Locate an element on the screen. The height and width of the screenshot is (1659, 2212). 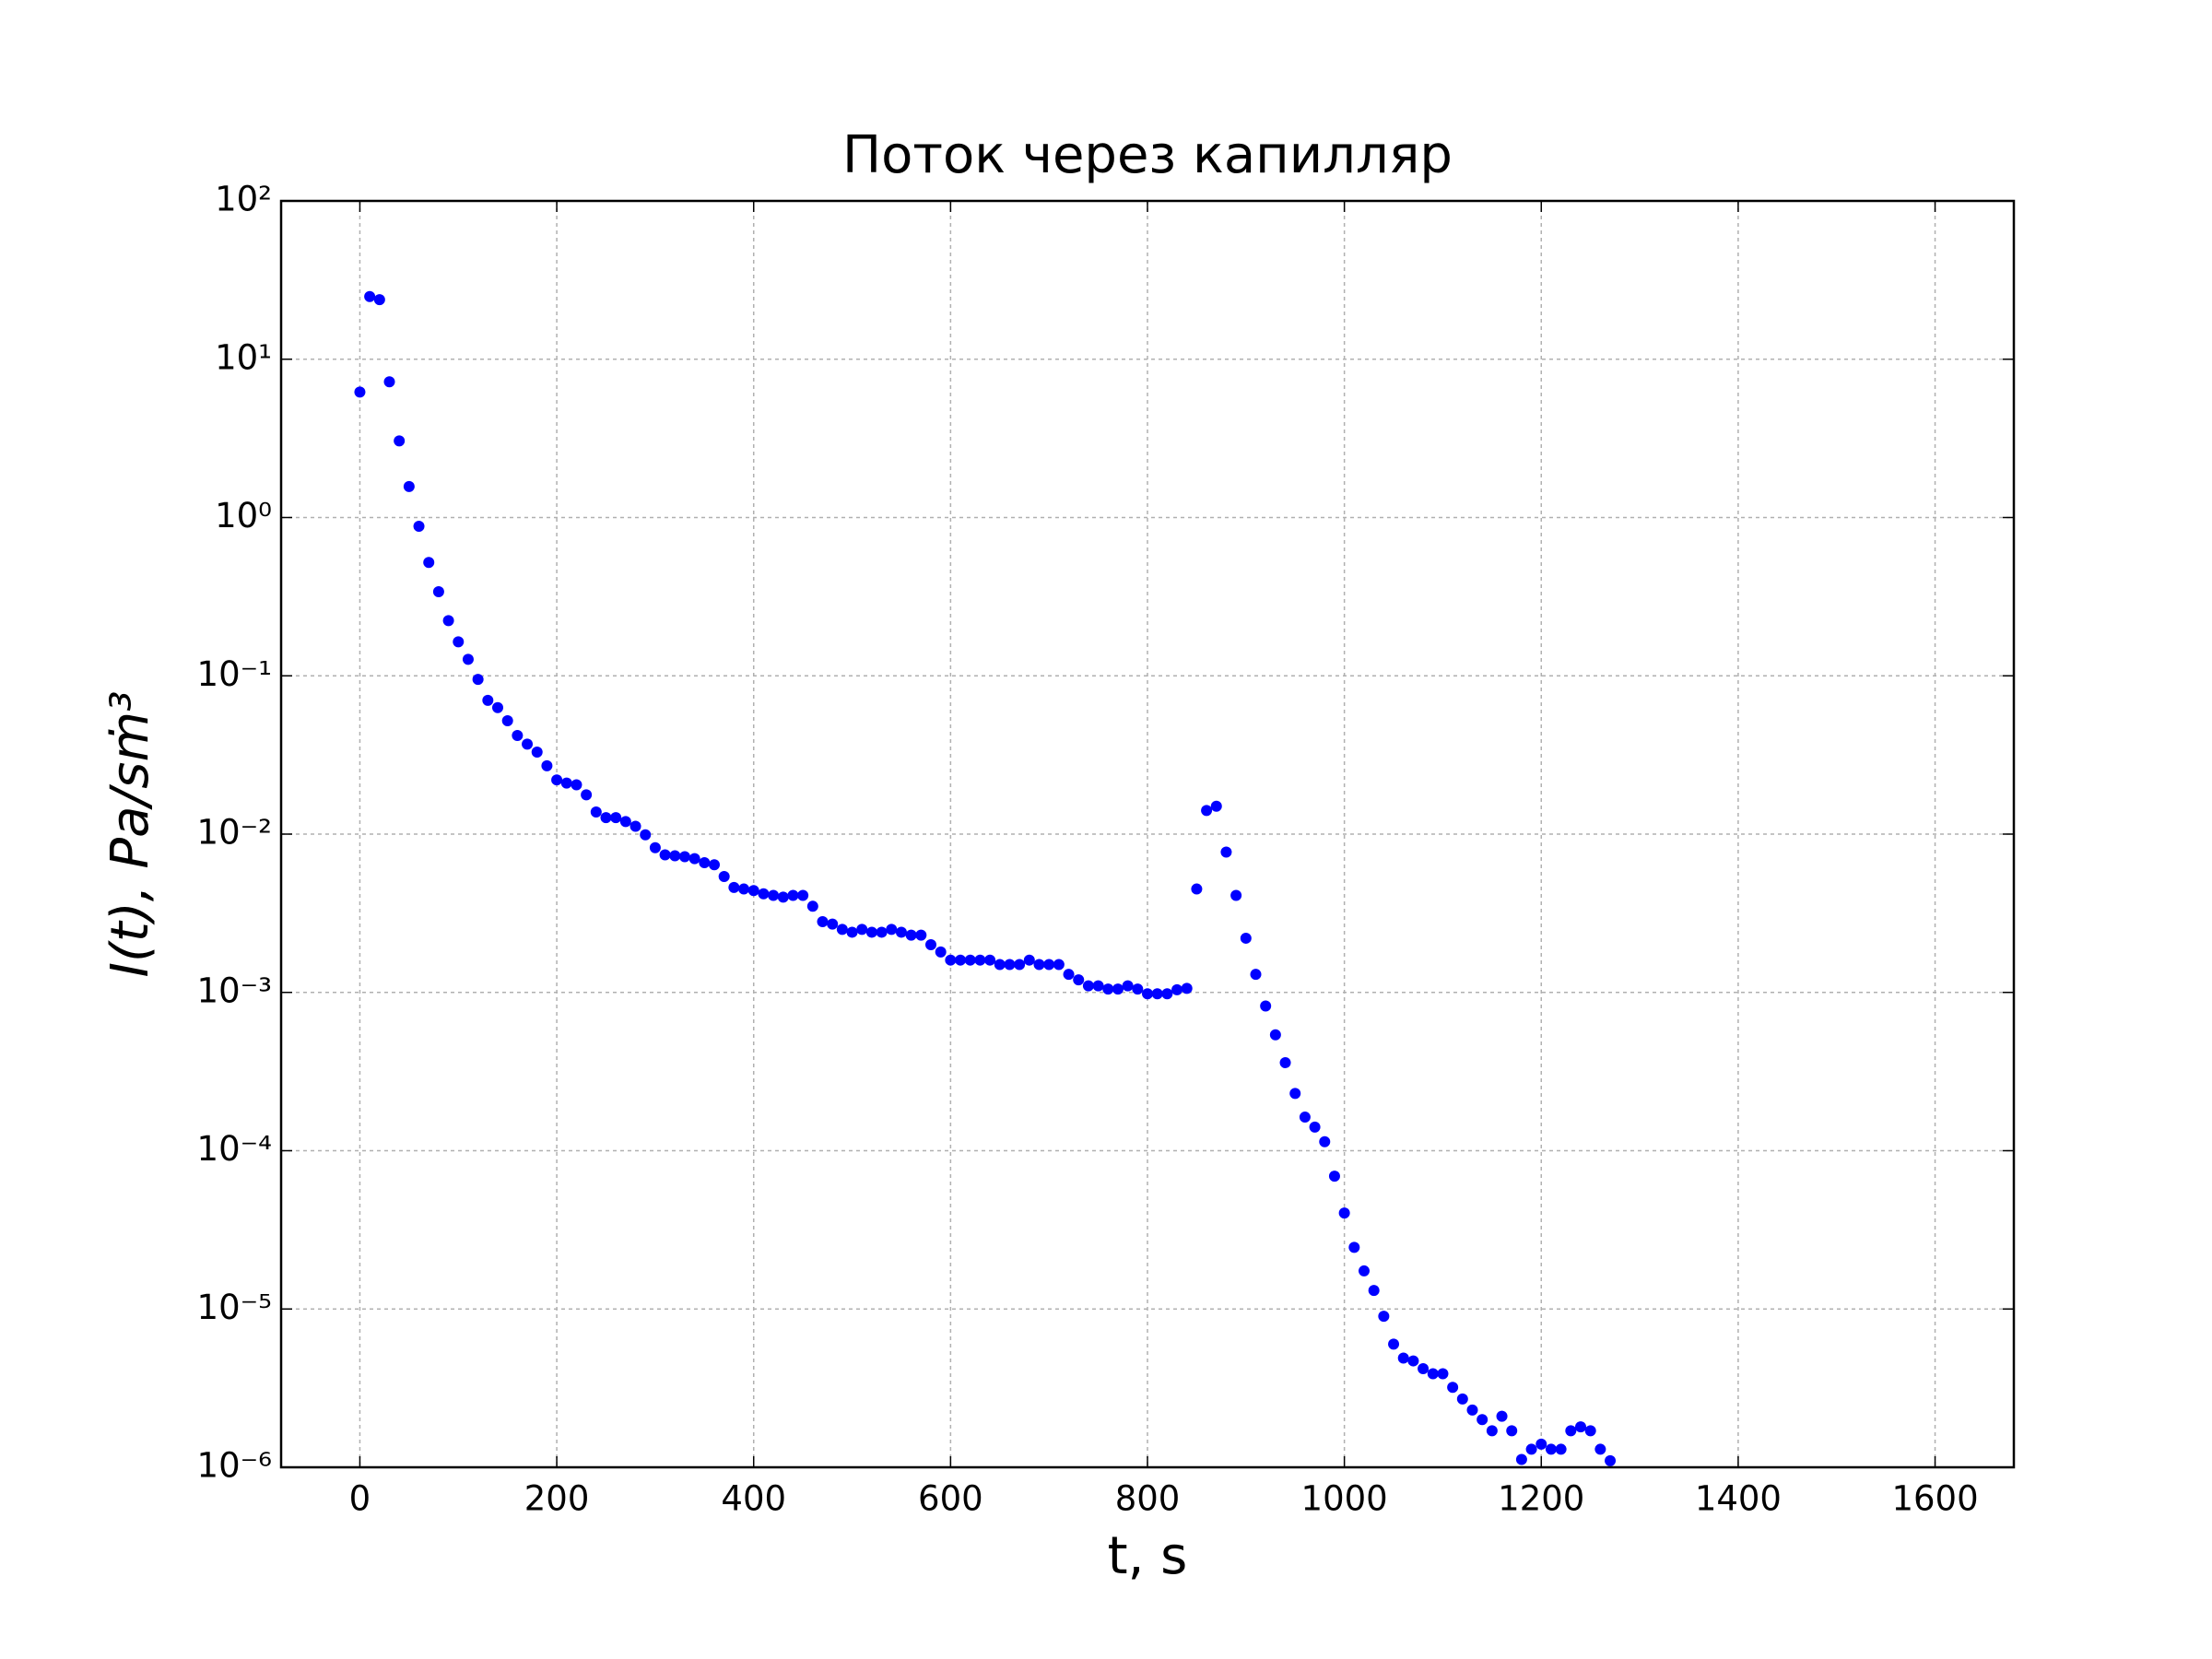
y-tick-label: 10⁰ is located at coordinates (243, 515).